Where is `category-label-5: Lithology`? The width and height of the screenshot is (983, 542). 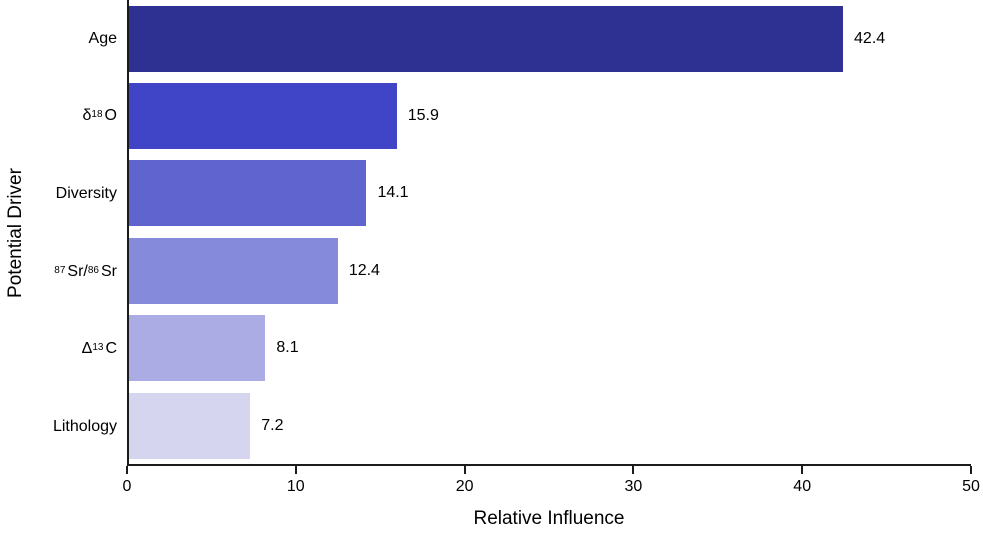 category-label-5: Lithology is located at coordinates (84, 427).